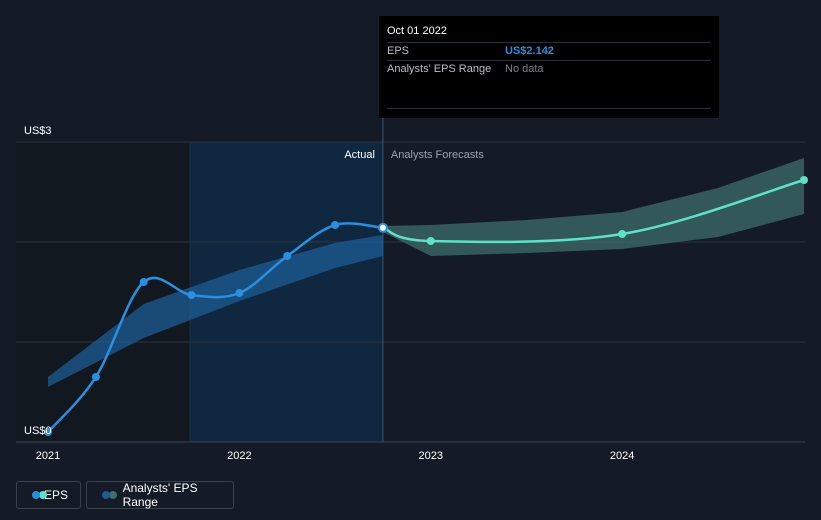 Image resolution: width=821 pixels, height=520 pixels. Describe the element at coordinates (549, 108) in the screenshot. I see `tooltip-divider` at that location.